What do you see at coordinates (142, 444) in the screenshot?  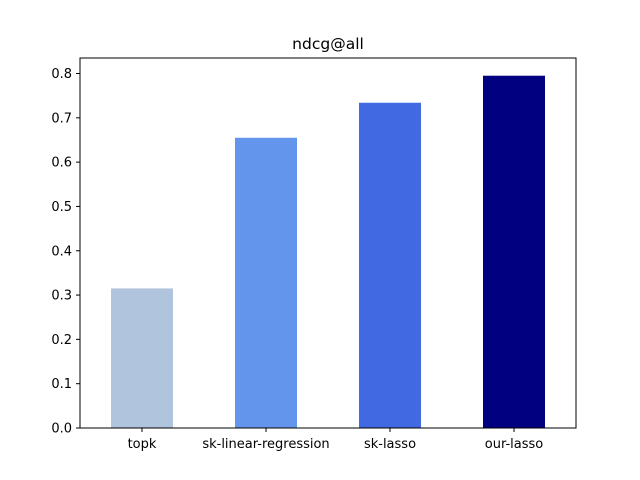 I see `x-tick-label: topk` at bounding box center [142, 444].